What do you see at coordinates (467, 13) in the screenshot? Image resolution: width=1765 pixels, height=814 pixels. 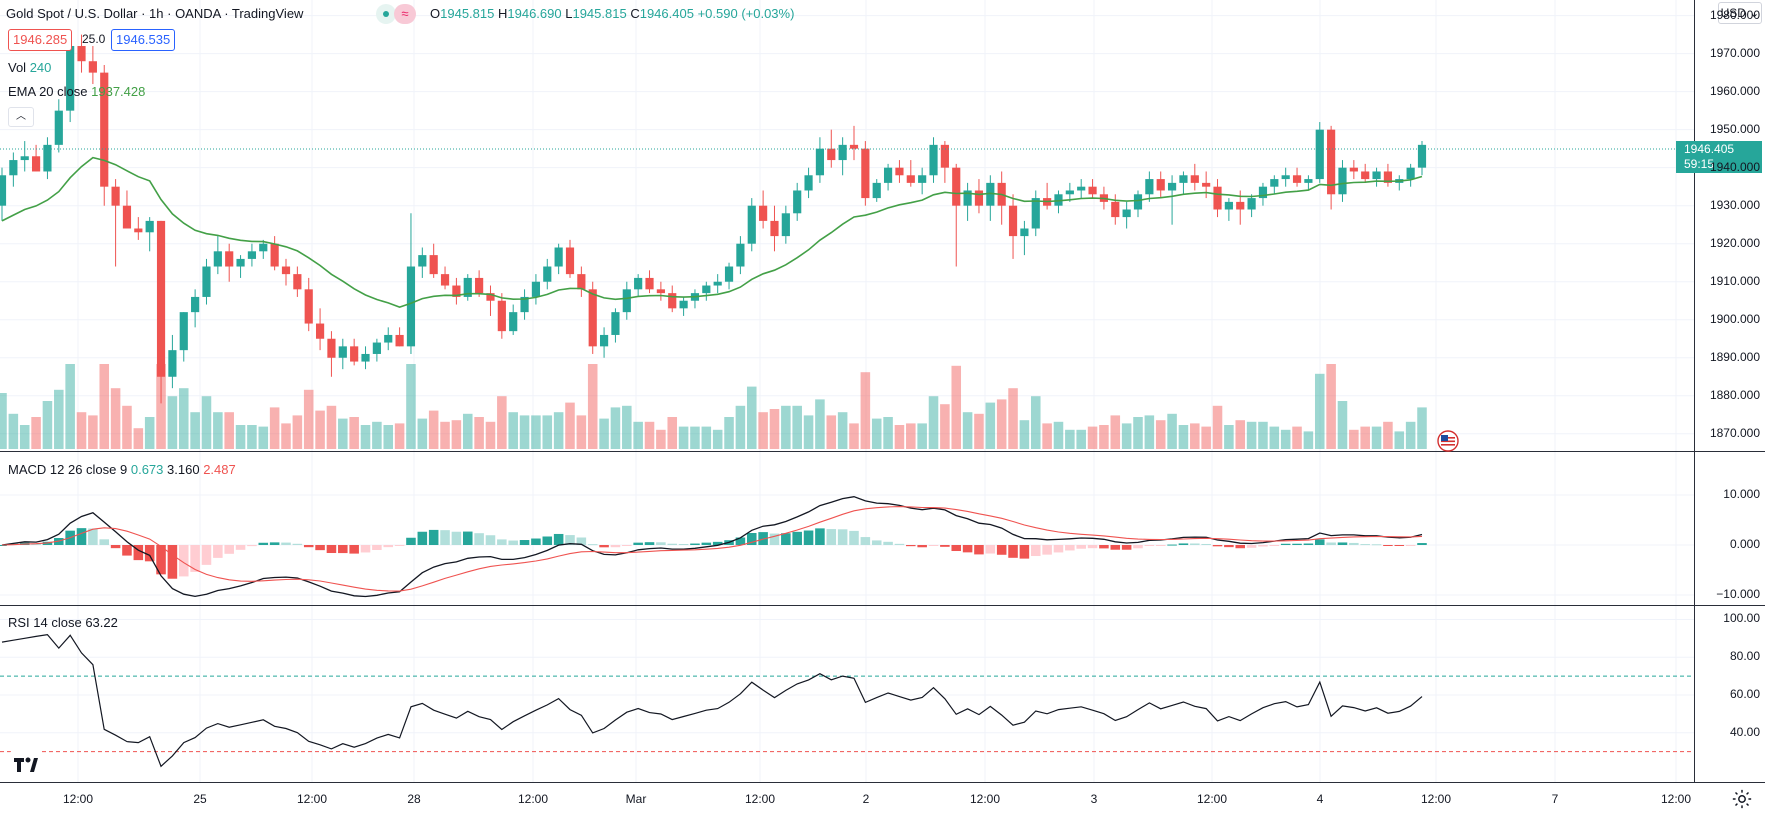 I see `open-value: 1945.815` at bounding box center [467, 13].